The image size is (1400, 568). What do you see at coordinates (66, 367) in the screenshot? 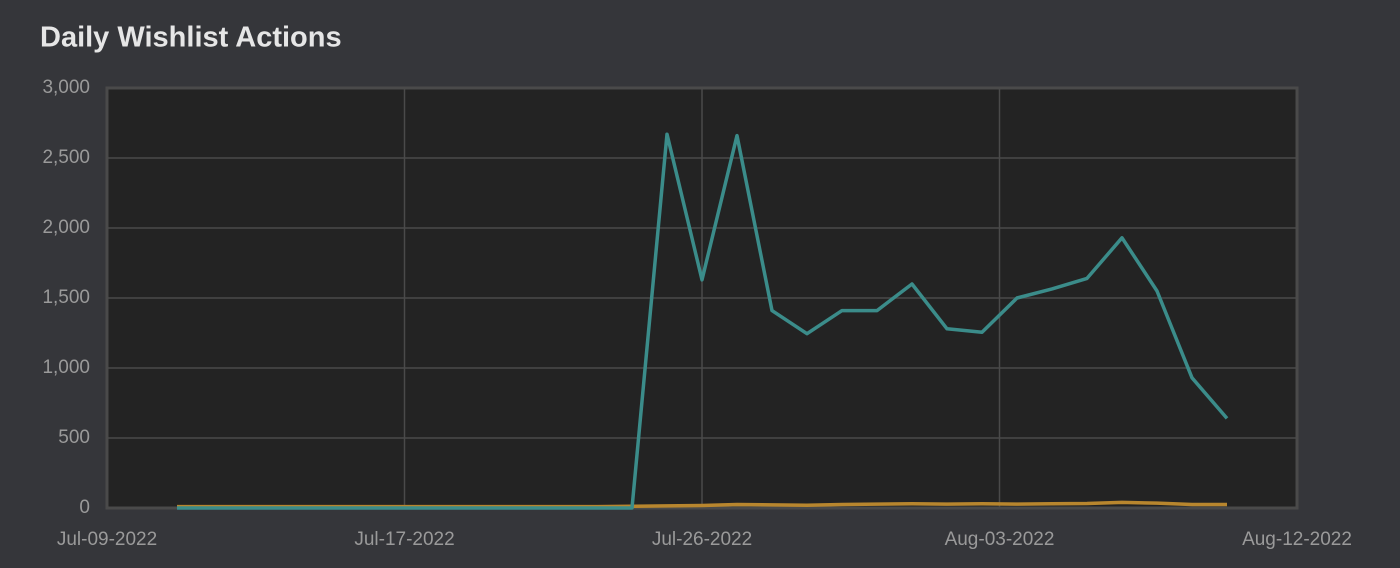
I see `y-tick-label: 1,000` at bounding box center [66, 367].